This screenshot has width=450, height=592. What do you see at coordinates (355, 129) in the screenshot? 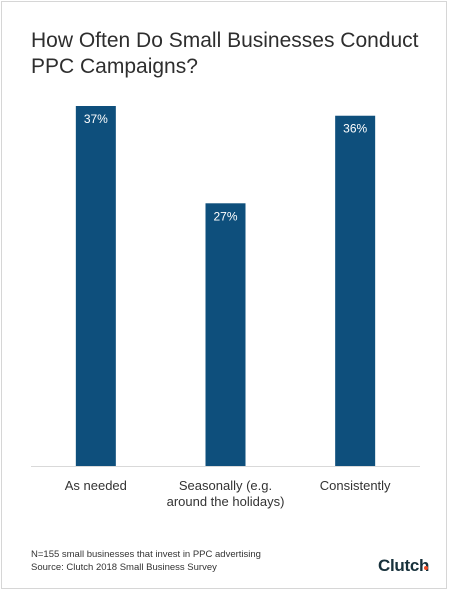
I see `data-label: 36%` at bounding box center [355, 129].